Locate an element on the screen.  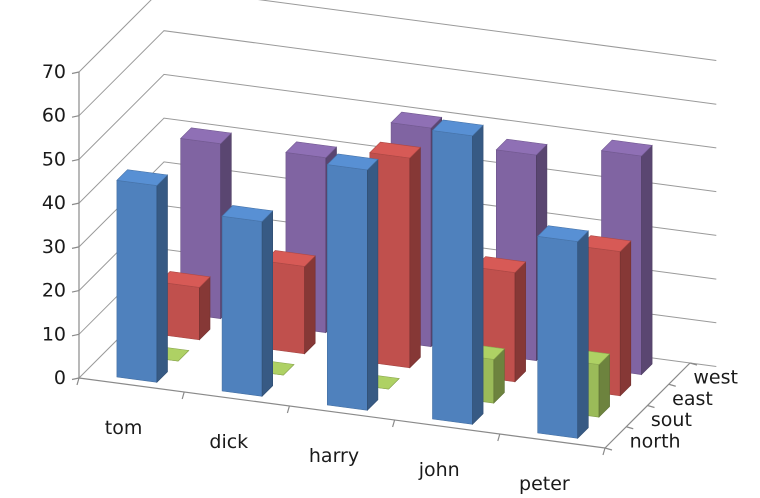
bar-north-peter is located at coordinates (563, 332).